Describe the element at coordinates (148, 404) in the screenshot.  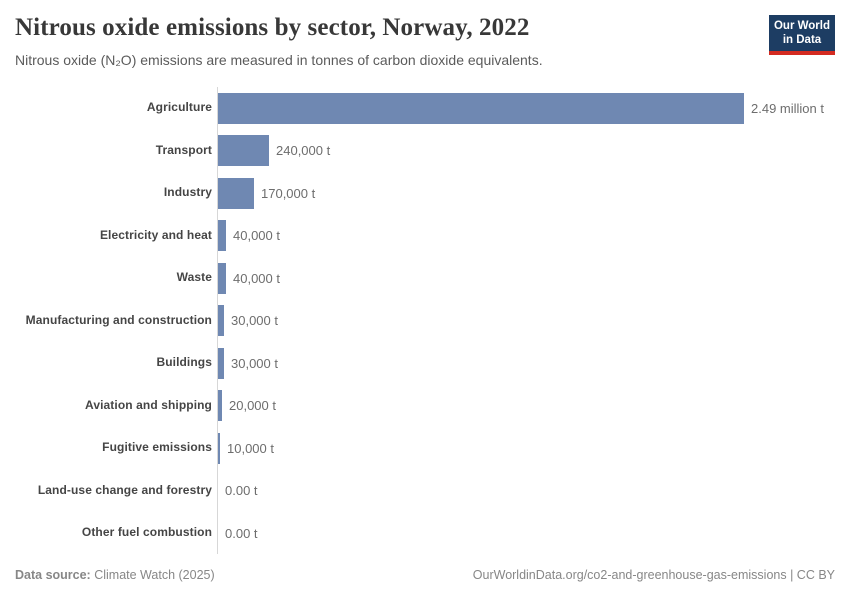
I see `category-label: Aviation and shipping` at that location.